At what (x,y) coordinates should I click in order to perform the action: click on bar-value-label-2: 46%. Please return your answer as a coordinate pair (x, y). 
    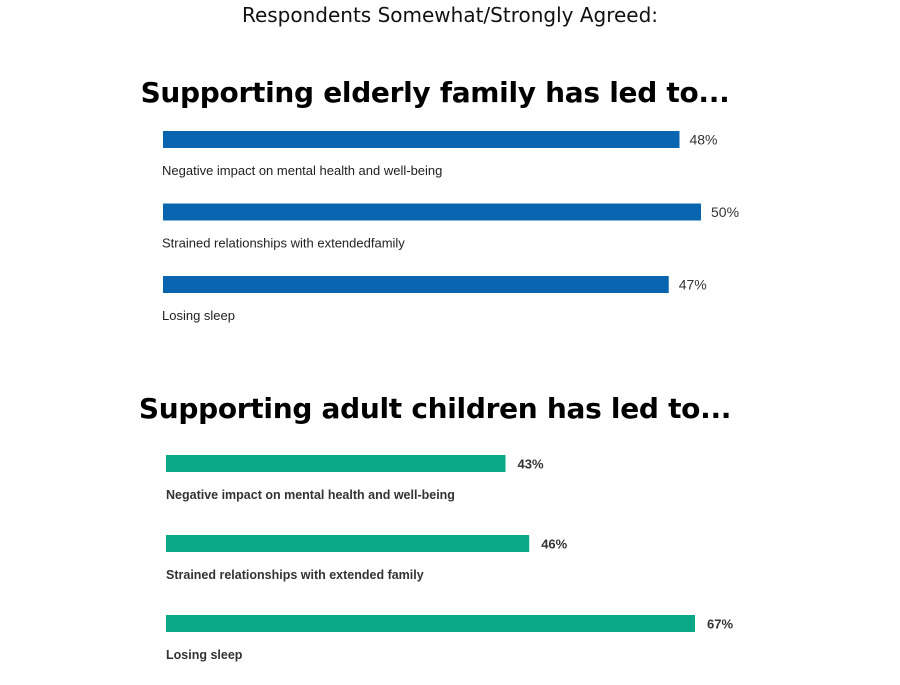
    Looking at the image, I should click on (554, 544).